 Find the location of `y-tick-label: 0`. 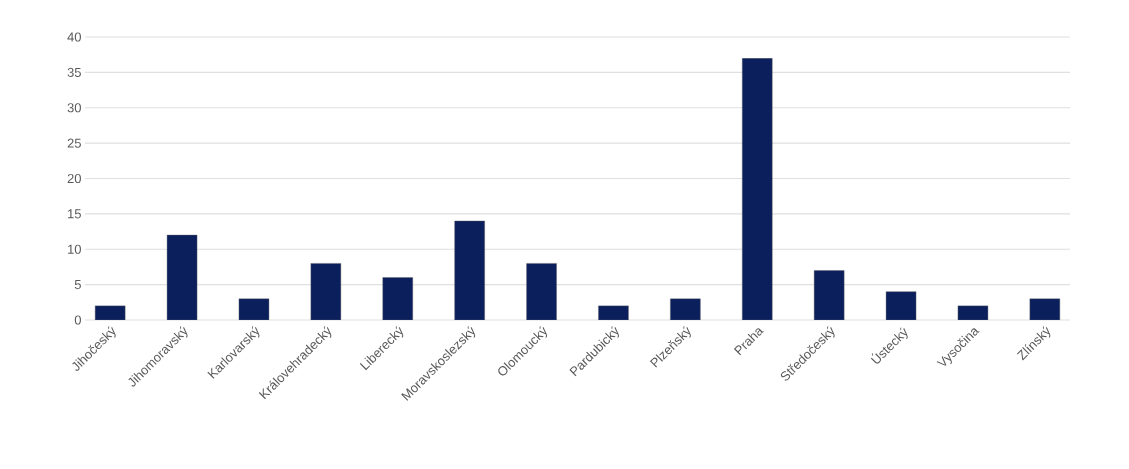

y-tick-label: 0 is located at coordinates (77, 320).